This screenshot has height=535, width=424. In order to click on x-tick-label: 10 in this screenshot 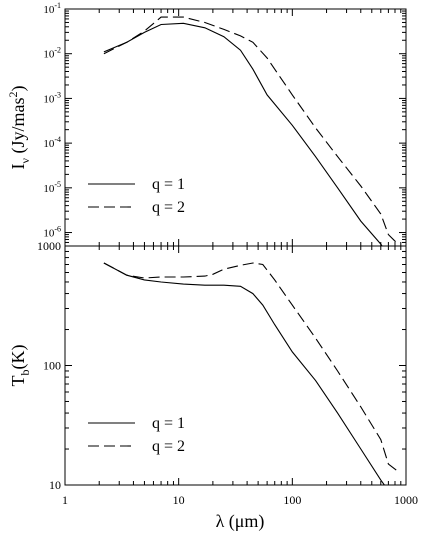, I will do `click(179, 500)`.